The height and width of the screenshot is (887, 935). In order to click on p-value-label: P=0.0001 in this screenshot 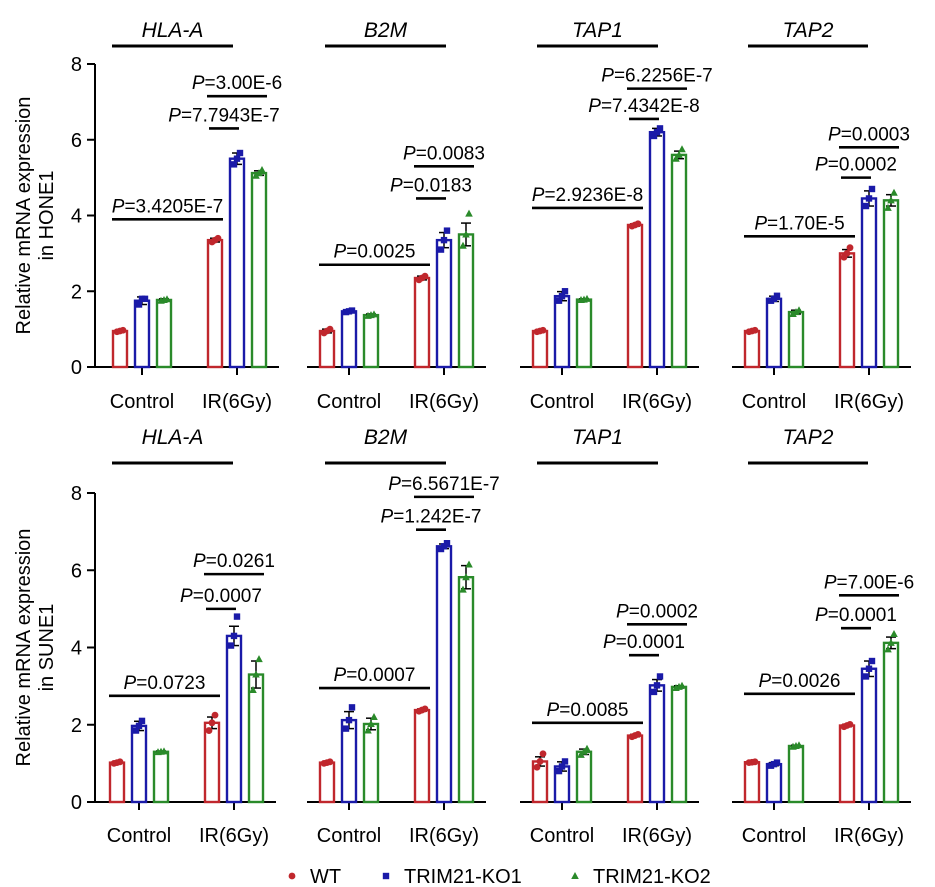, I will do `click(856, 615)`.